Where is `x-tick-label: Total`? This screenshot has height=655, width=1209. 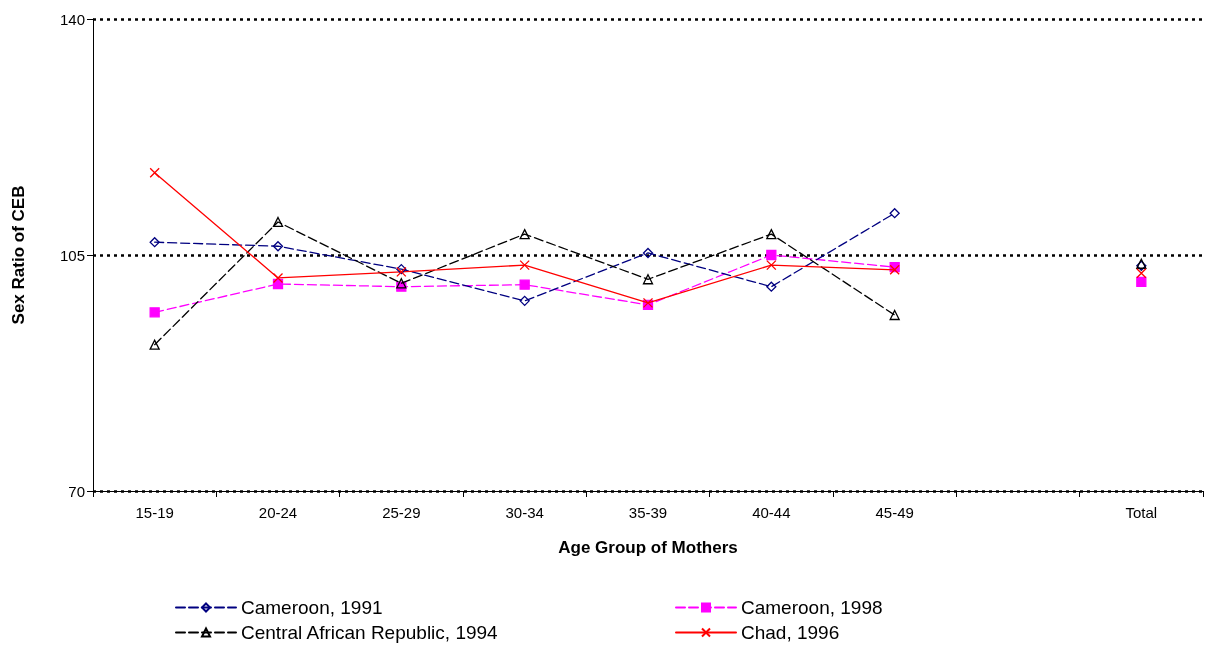 x-tick-label: Total is located at coordinates (1141, 512).